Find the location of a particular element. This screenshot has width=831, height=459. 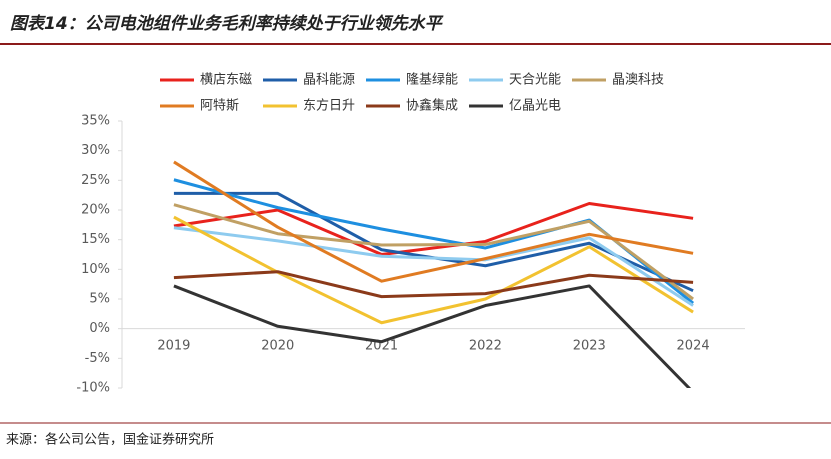

legend-label: 阿特斯 is located at coordinates (219, 106).